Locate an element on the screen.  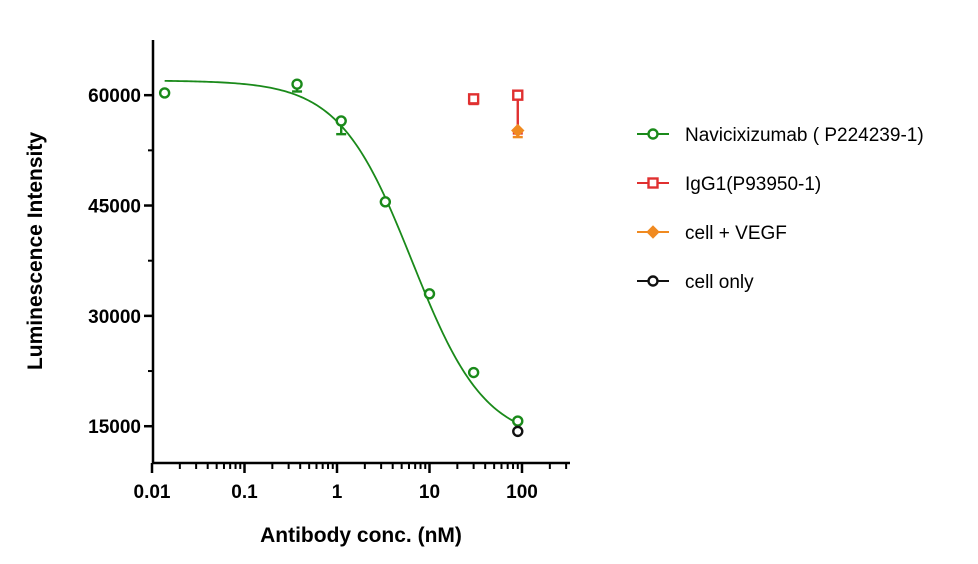
x-tick-label: 0.1 is located at coordinates (244, 492).